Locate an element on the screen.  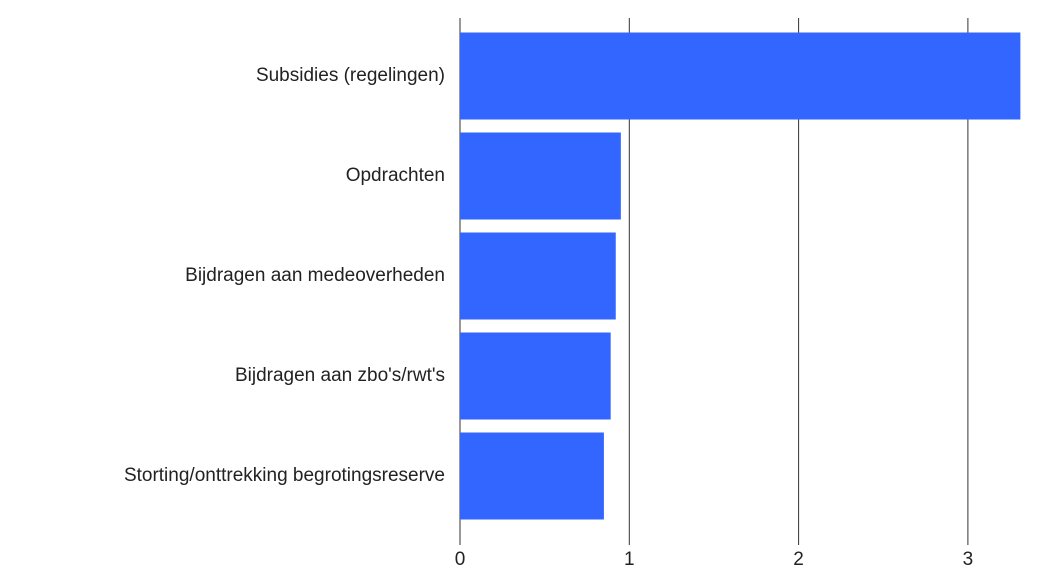
y-tick-label: Opdrachten is located at coordinates (395, 175).